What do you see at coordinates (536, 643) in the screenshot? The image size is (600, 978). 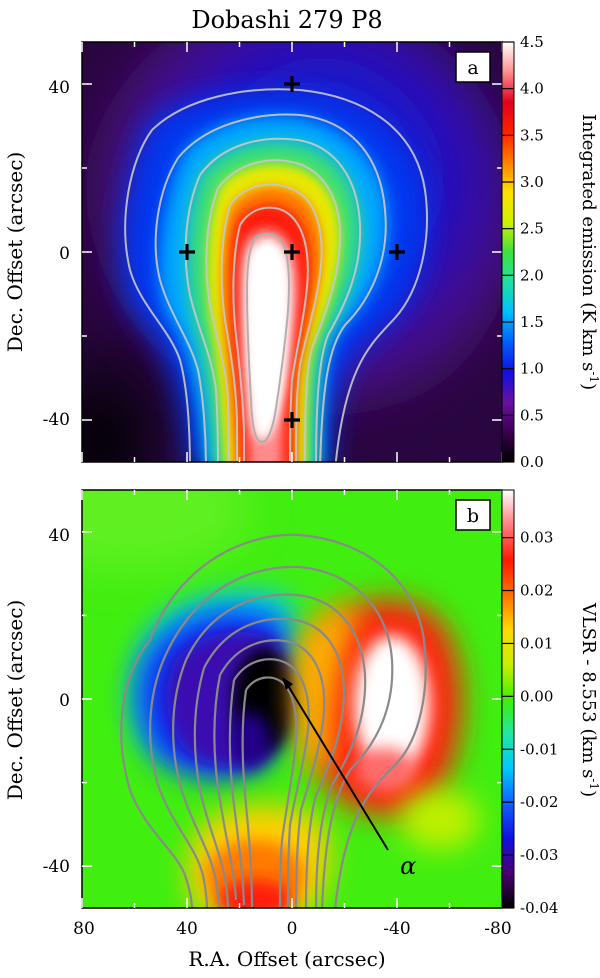 I see `colorbar-tick-label-2: 0.01` at bounding box center [536, 643].